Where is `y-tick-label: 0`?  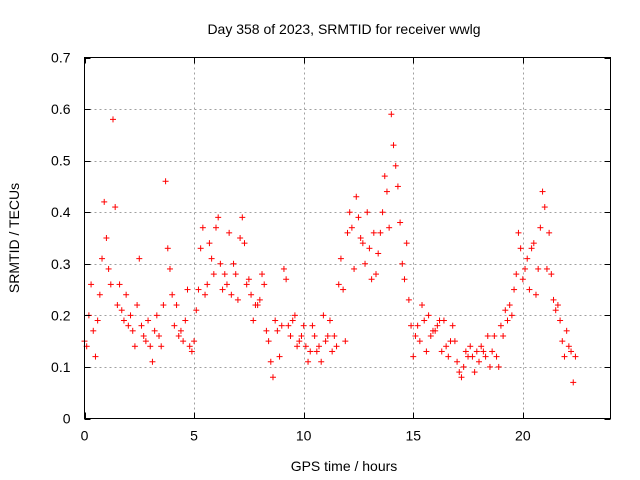 y-tick-label: 0 is located at coordinates (67, 419).